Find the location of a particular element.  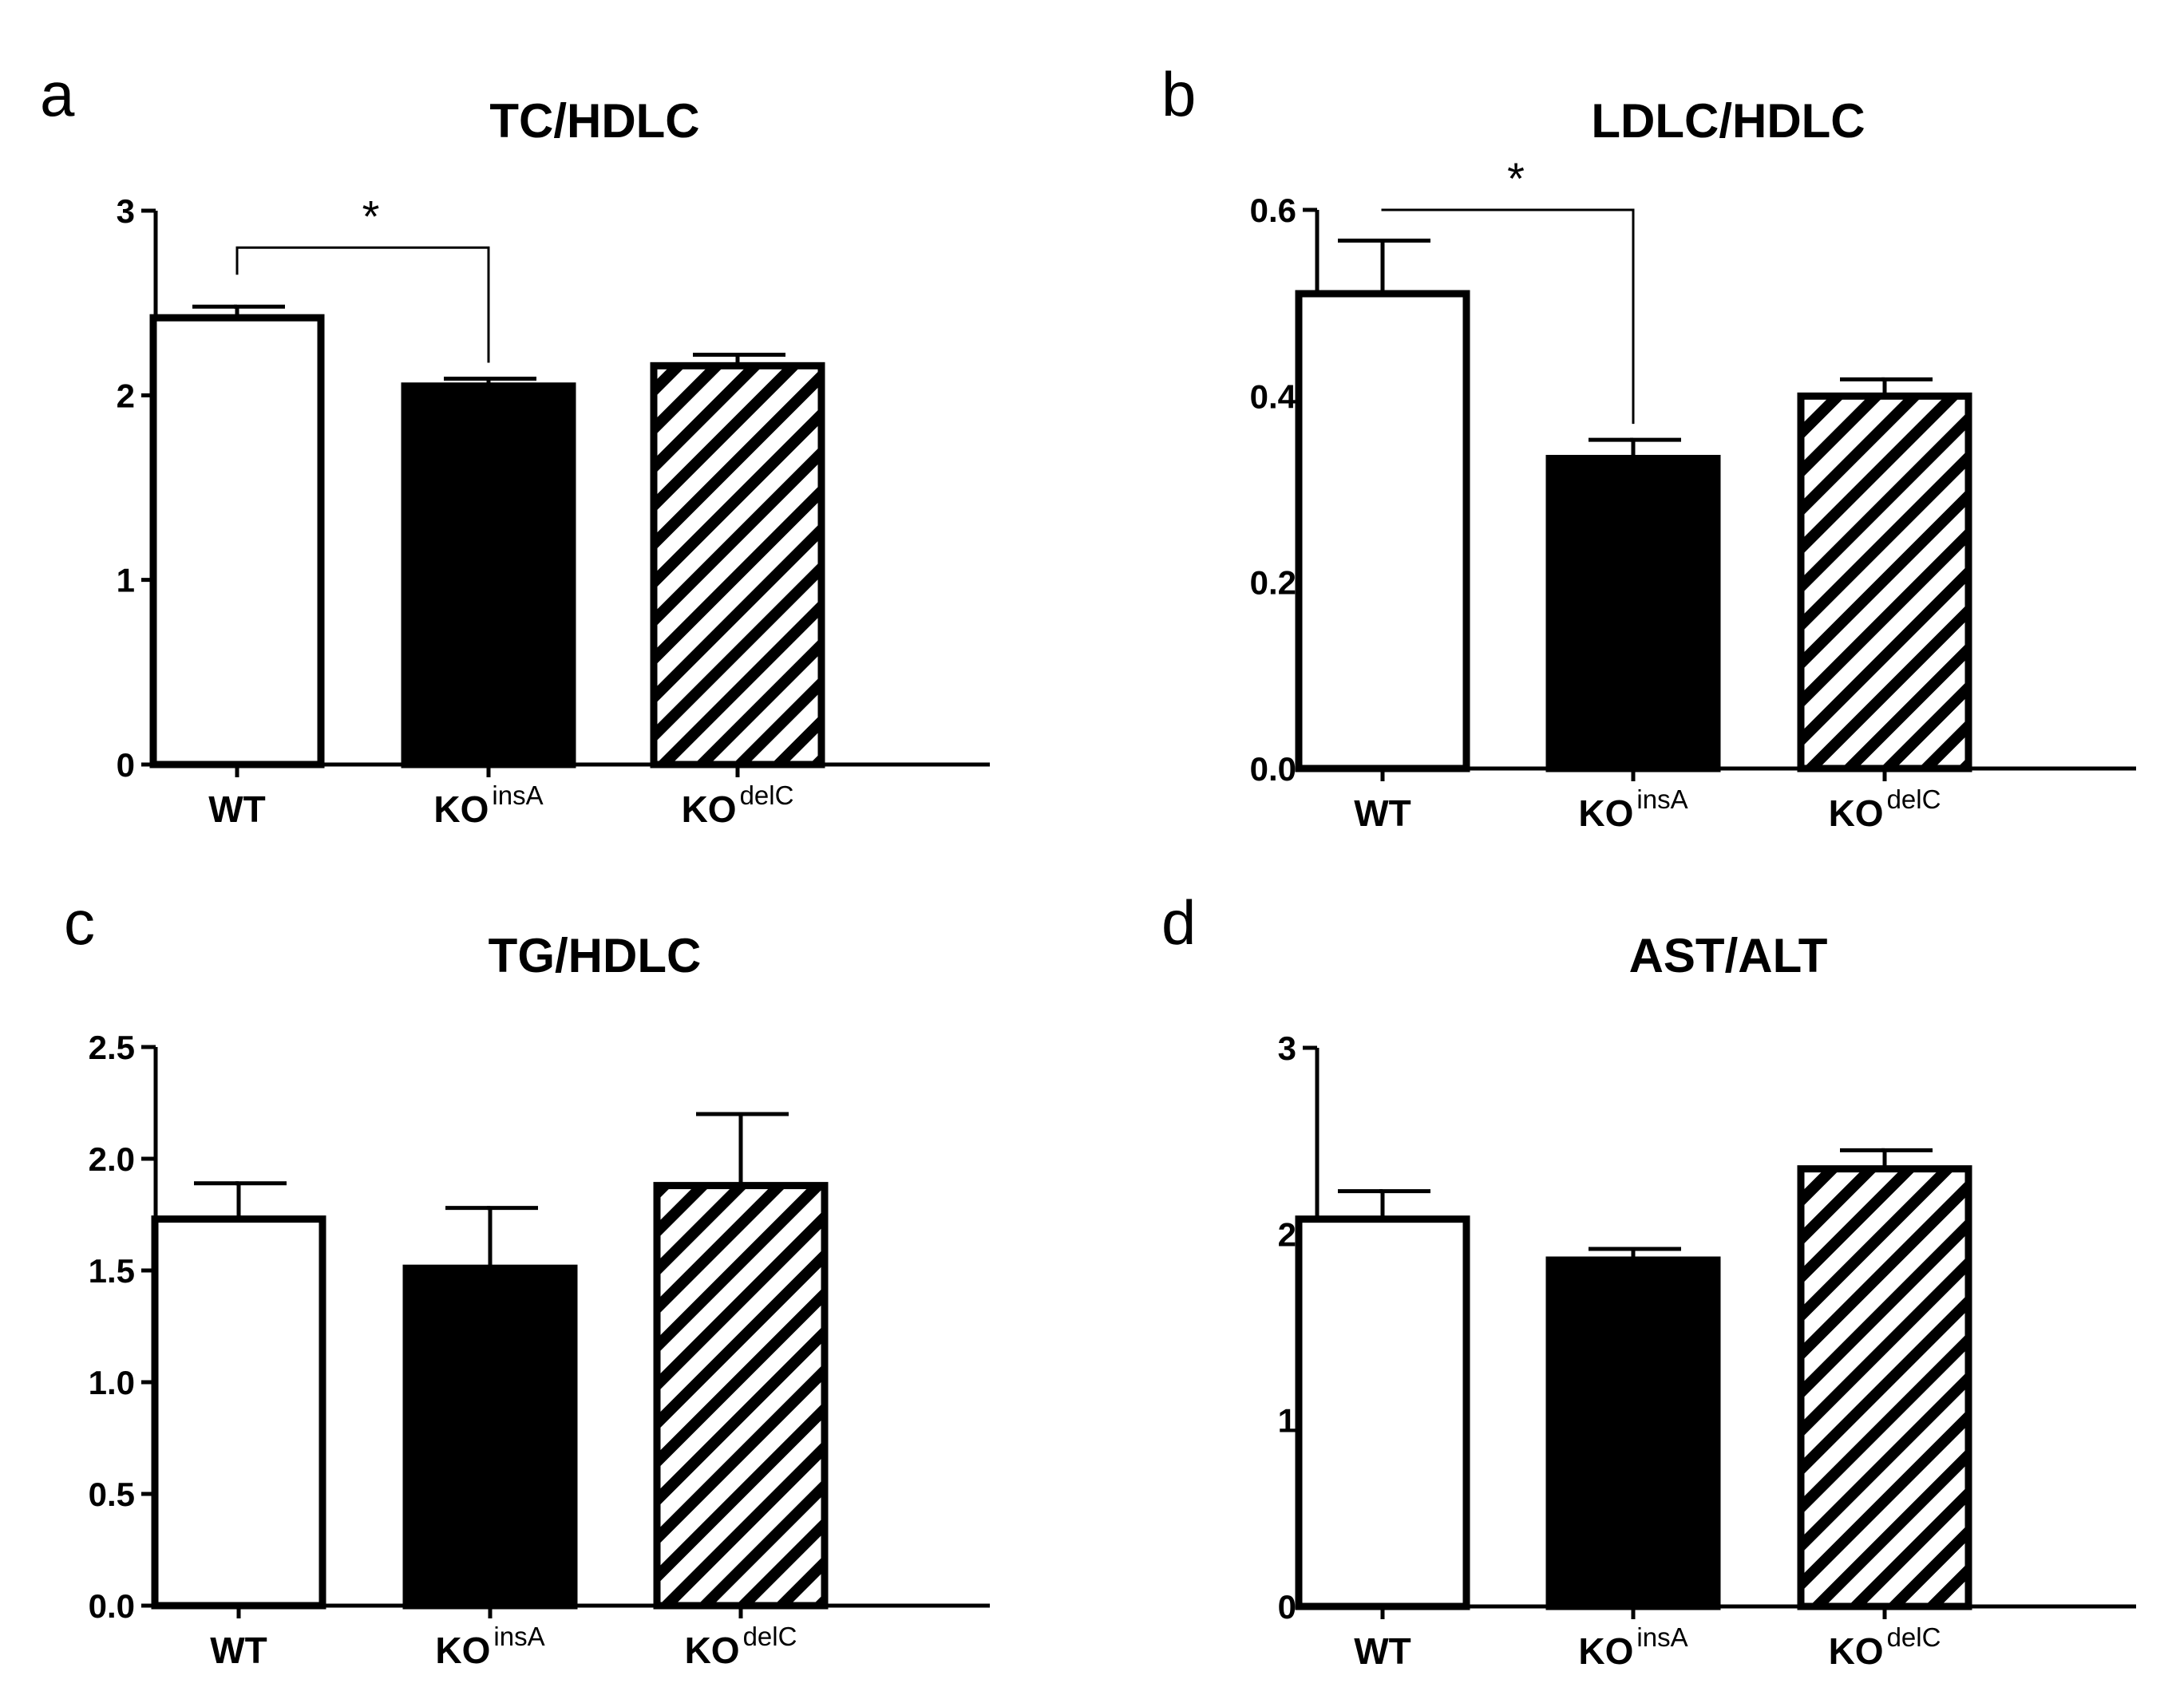

y-tick-label: 2.5 is located at coordinates (112, 1047).